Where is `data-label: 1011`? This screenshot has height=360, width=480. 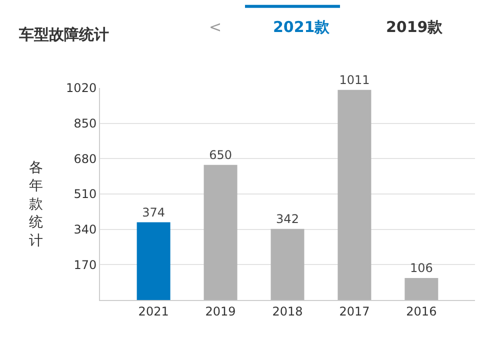 data-label: 1011 is located at coordinates (354, 79).